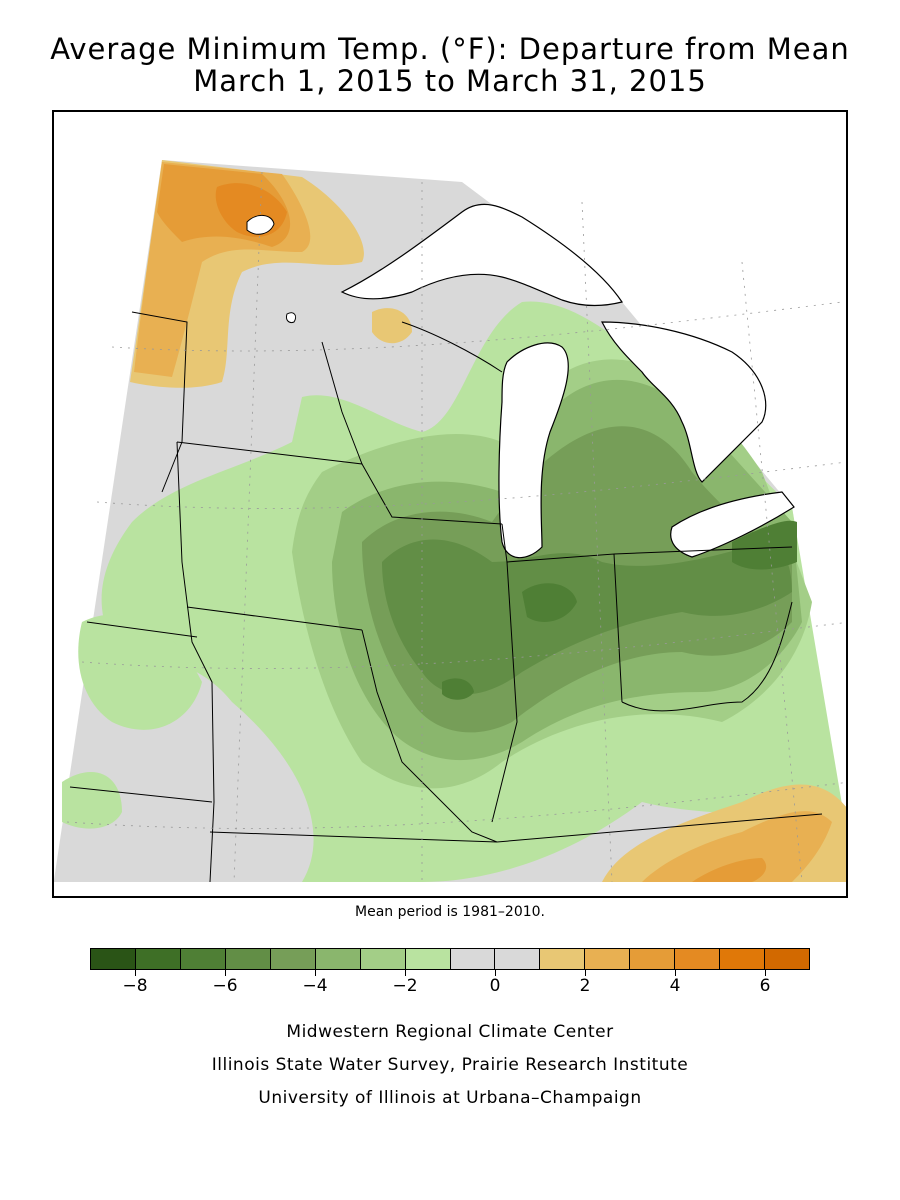 This screenshot has width=900, height=1200. What do you see at coordinates (225, 986) in the screenshot?
I see `legend-tick-label: −6` at bounding box center [225, 986].